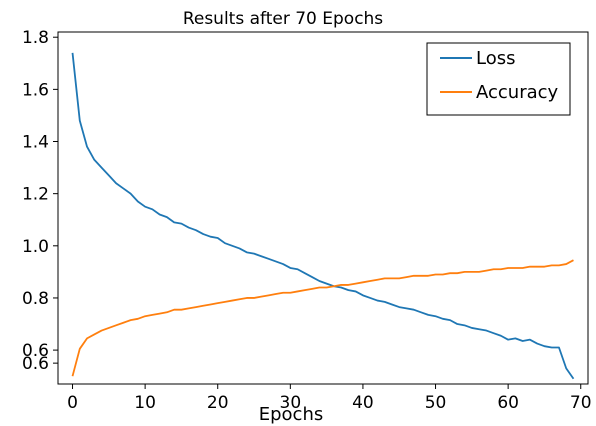  Describe the element at coordinates (283, 19) in the screenshot. I see `chart-title: Results after 70 Epochs` at that location.